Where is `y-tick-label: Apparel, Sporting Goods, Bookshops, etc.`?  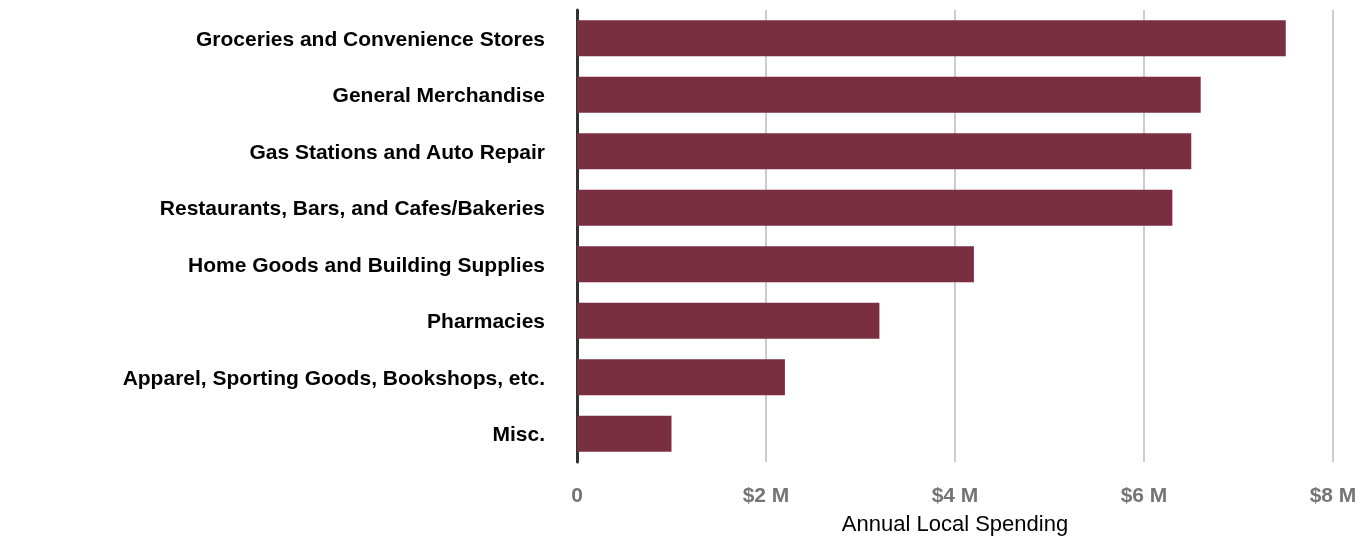 y-tick-label: Apparel, Sporting Goods, Bookshops, etc. is located at coordinates (333, 377).